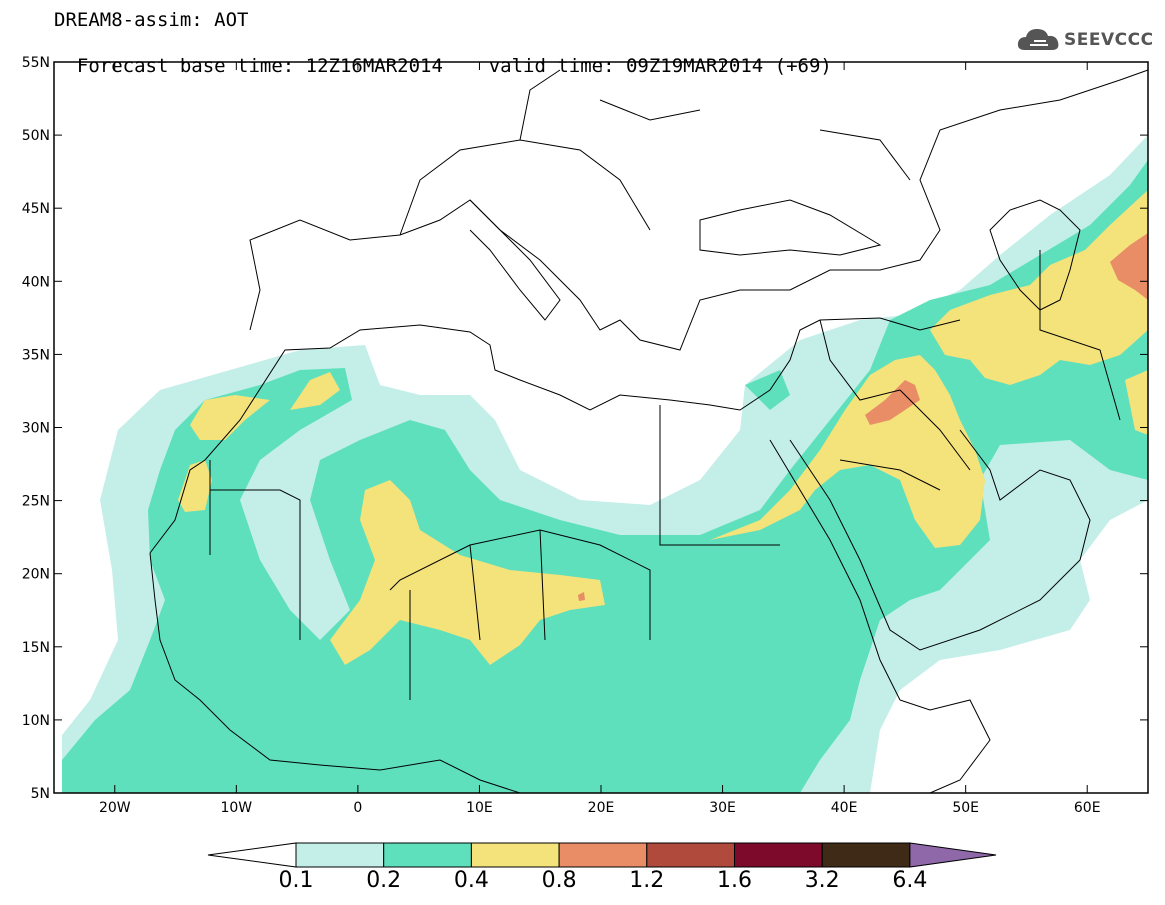 The width and height of the screenshot is (1165, 905). I want to click on lon-tick-label: 40E, so click(844, 808).